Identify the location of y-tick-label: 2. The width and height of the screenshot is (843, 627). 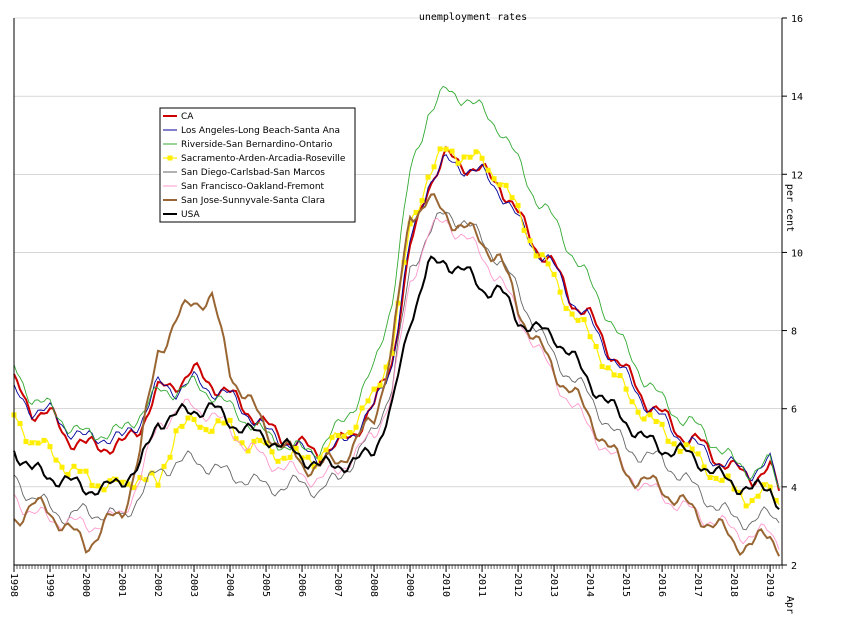
(794, 566).